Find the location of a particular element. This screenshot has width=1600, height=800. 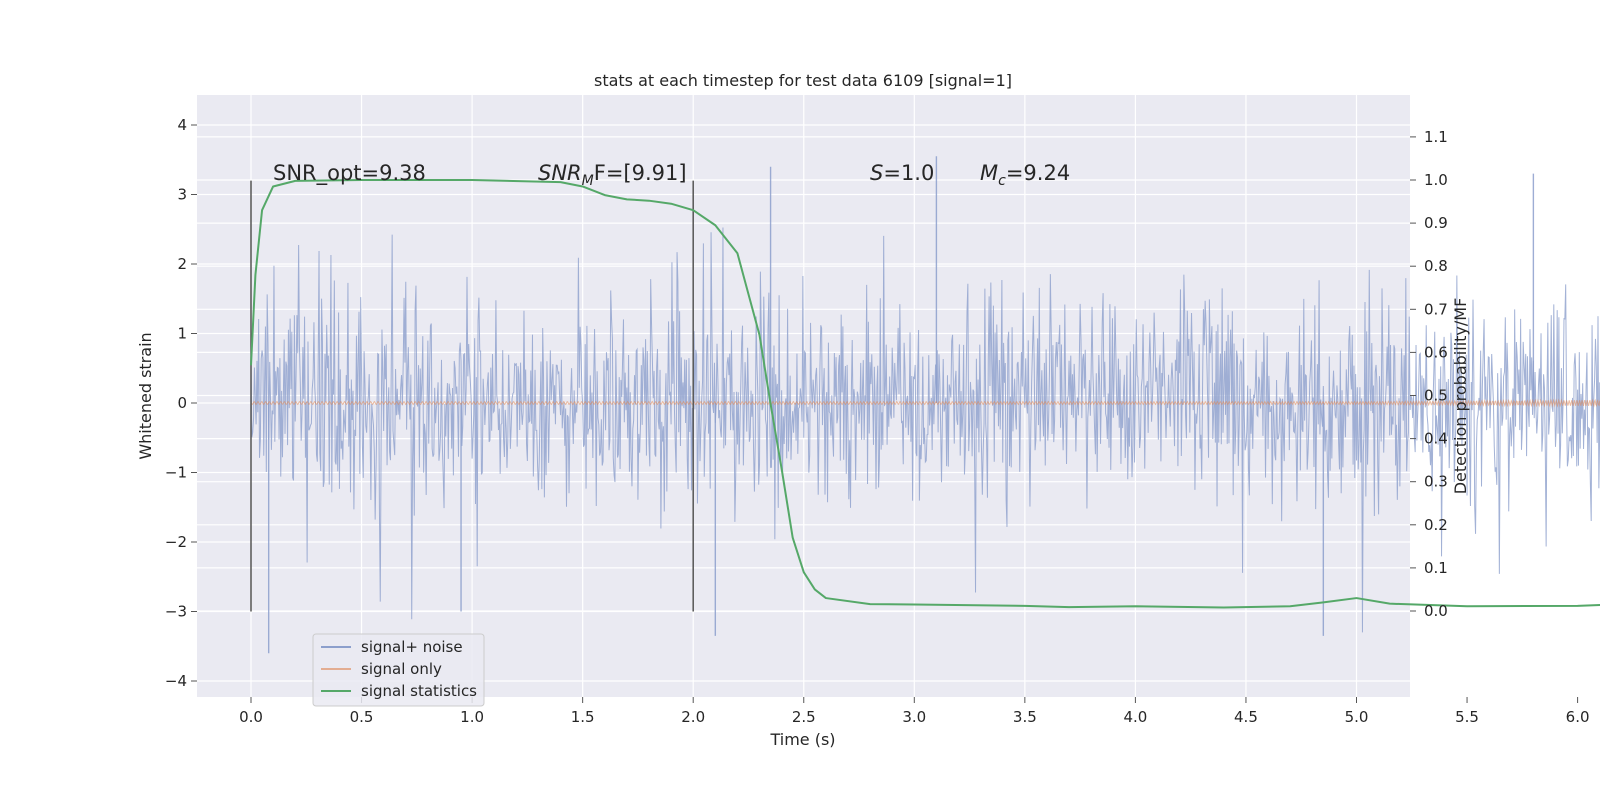

y-axis-label-right: Detection probability/MF is located at coordinates (1460, 396).